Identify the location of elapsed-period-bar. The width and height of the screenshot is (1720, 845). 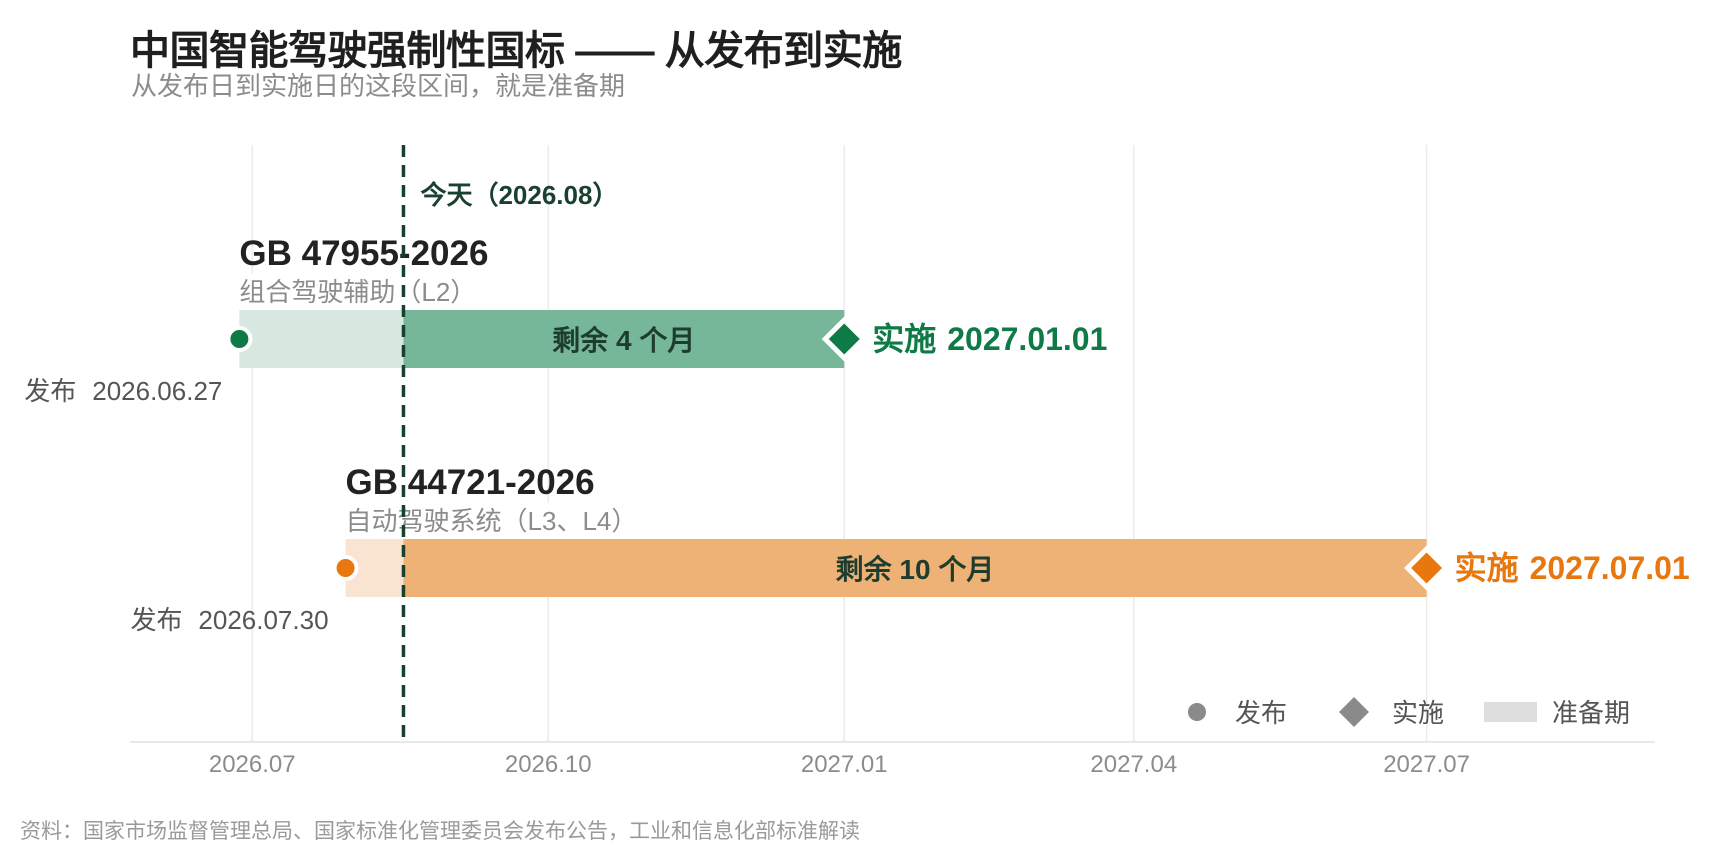
(321, 339).